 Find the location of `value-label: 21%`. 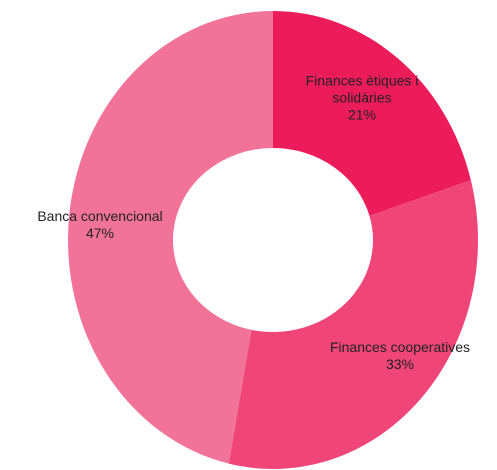

value-label: 21% is located at coordinates (362, 114).